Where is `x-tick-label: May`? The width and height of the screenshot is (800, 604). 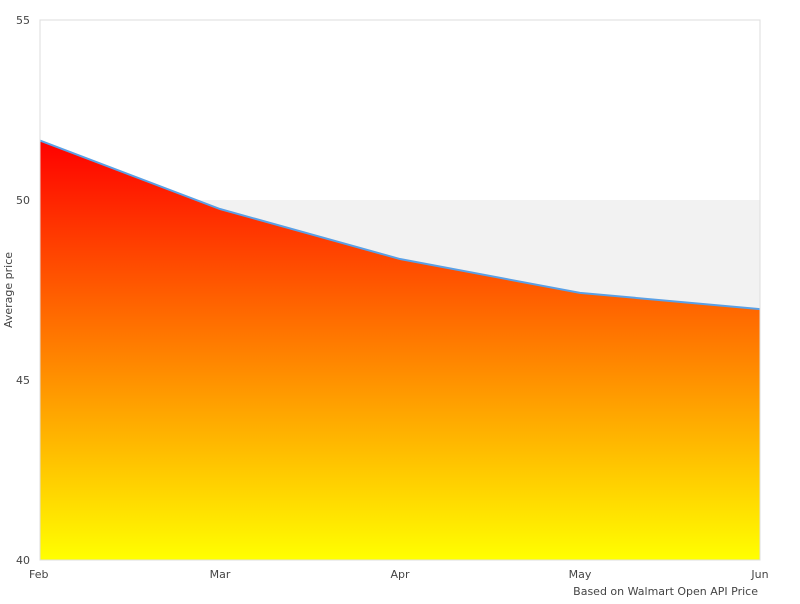
x-tick-label: May is located at coordinates (580, 574).